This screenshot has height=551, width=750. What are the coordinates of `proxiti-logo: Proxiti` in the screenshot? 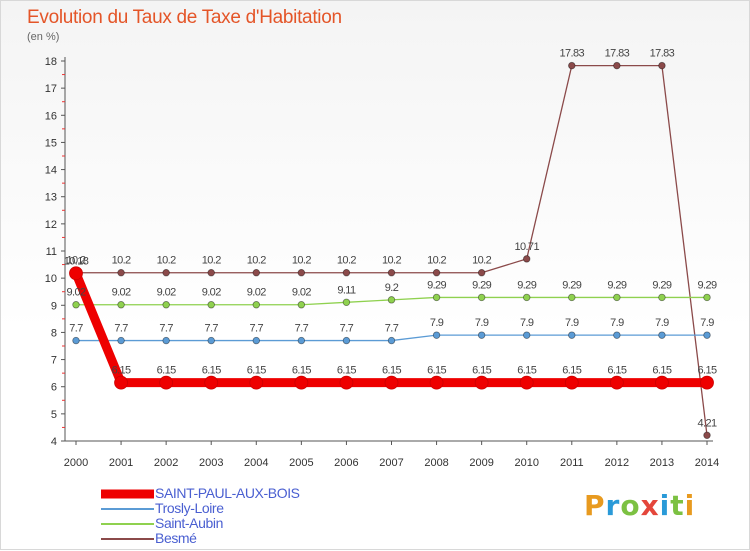 It's located at (639, 505).